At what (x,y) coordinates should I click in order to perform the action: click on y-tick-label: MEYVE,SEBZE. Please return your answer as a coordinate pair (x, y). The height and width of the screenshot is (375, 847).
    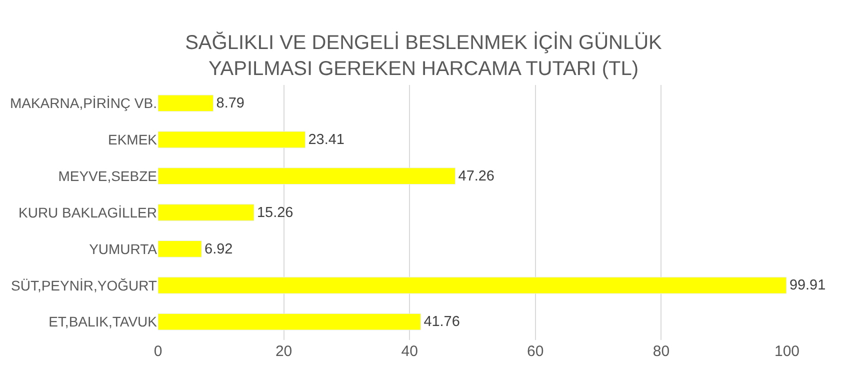
    Looking at the image, I should click on (107, 176).